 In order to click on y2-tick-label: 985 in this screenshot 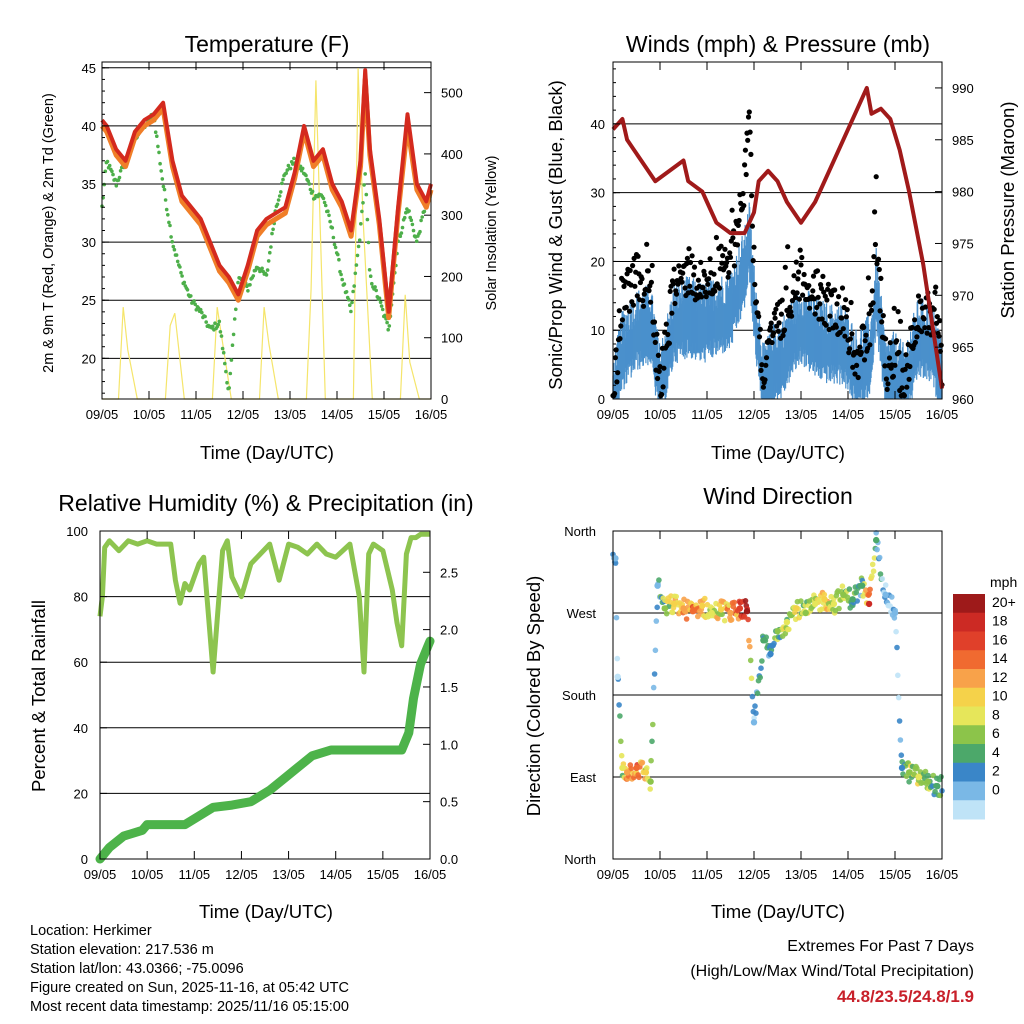, I will do `click(963, 140)`.